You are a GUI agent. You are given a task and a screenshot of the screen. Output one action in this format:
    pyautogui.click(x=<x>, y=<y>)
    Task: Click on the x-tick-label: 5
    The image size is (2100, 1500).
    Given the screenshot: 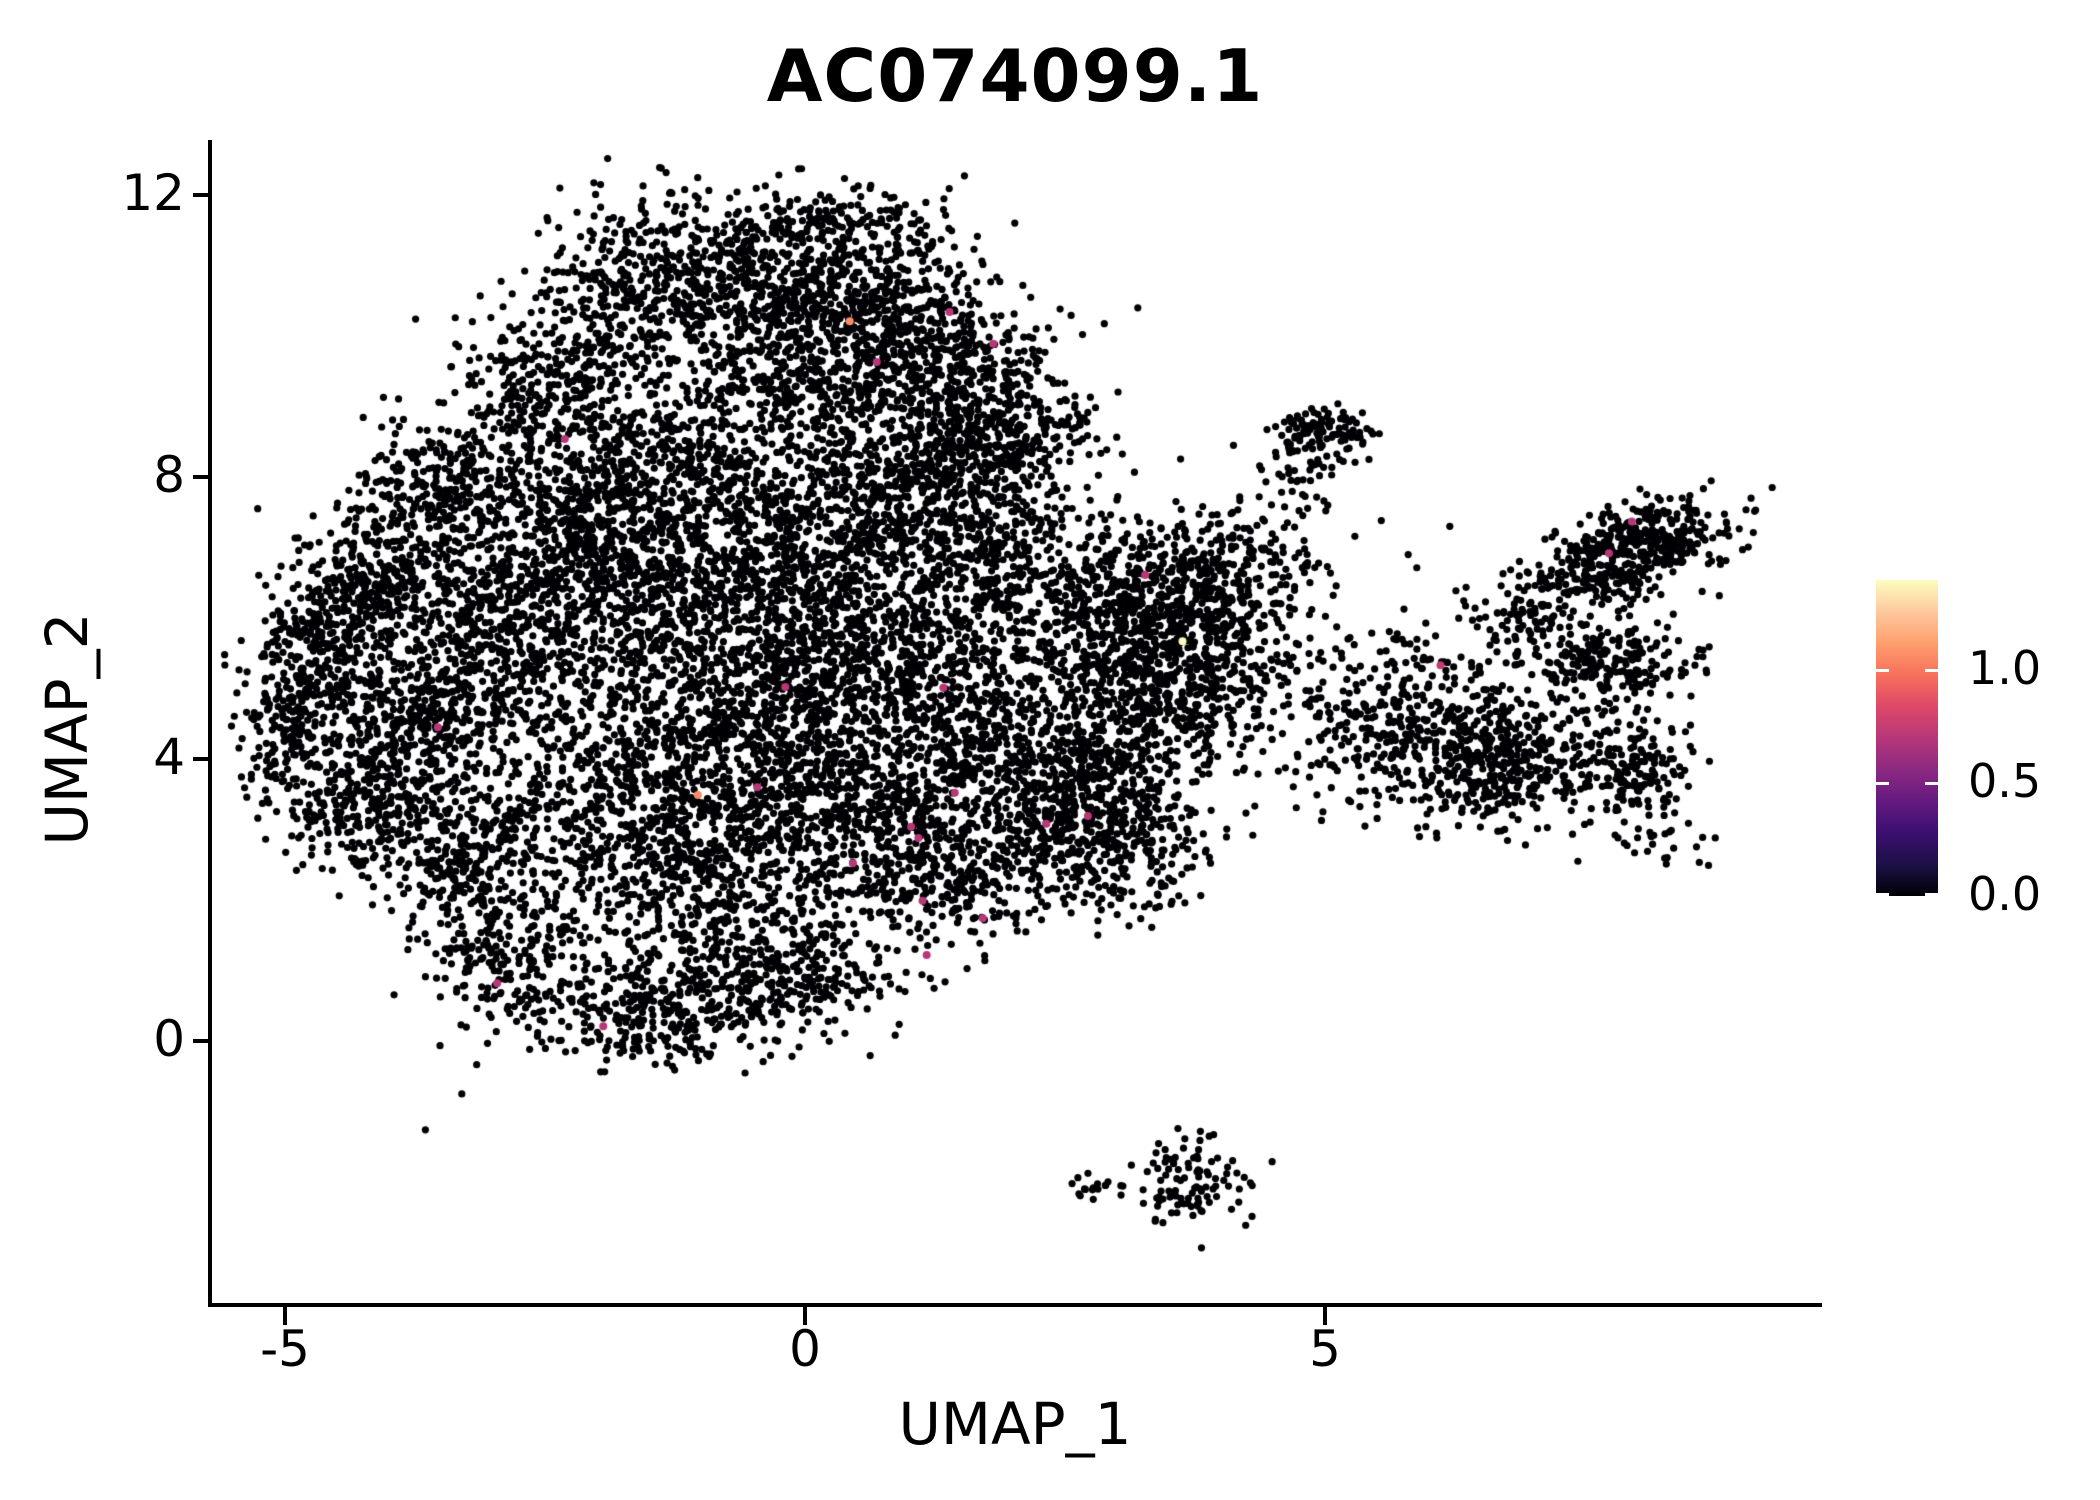 What is the action you would take?
    pyautogui.click(x=1325, y=1349)
    